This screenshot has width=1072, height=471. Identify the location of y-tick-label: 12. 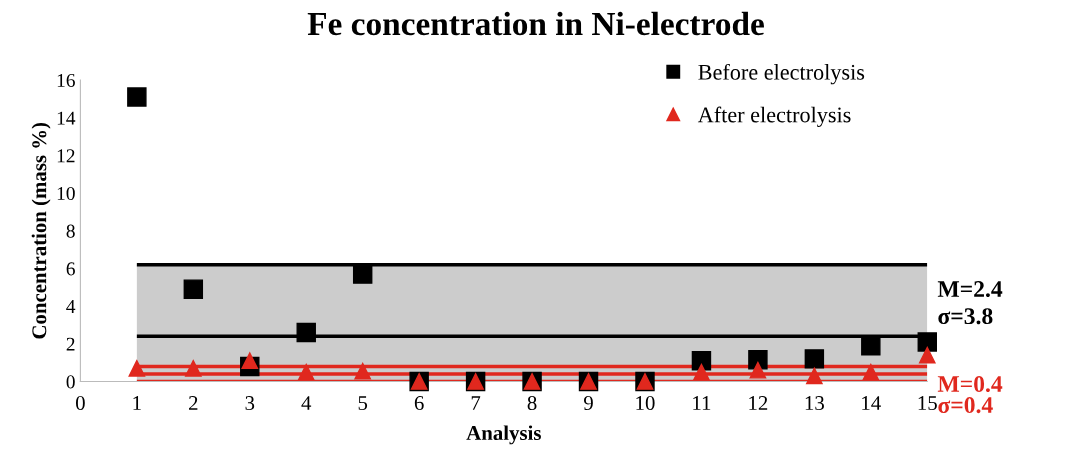
(66, 156).